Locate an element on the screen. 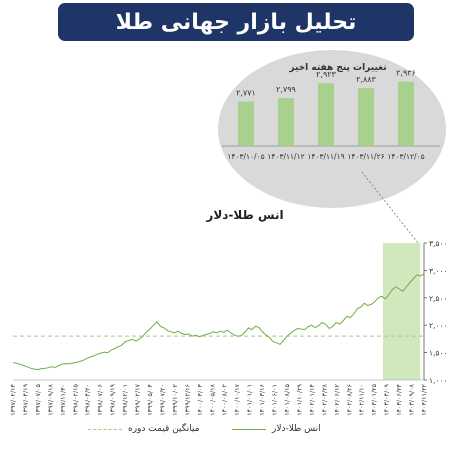 This screenshot has width=474, height=450. bar-value-label: ۲,۷۹۹ is located at coordinates (286, 89).